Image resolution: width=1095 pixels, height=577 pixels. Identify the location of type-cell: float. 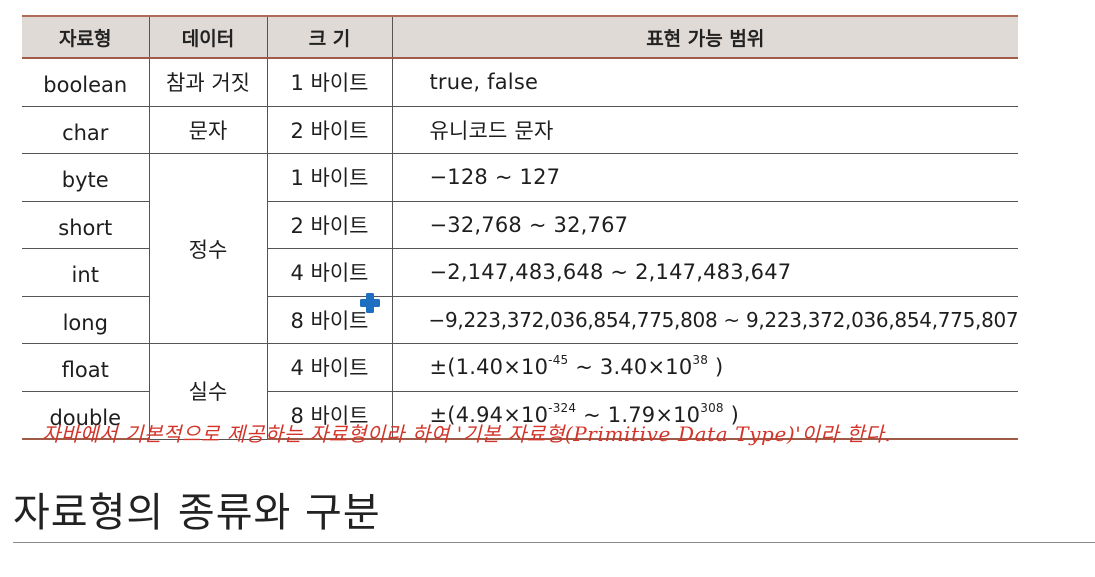
(85, 367).